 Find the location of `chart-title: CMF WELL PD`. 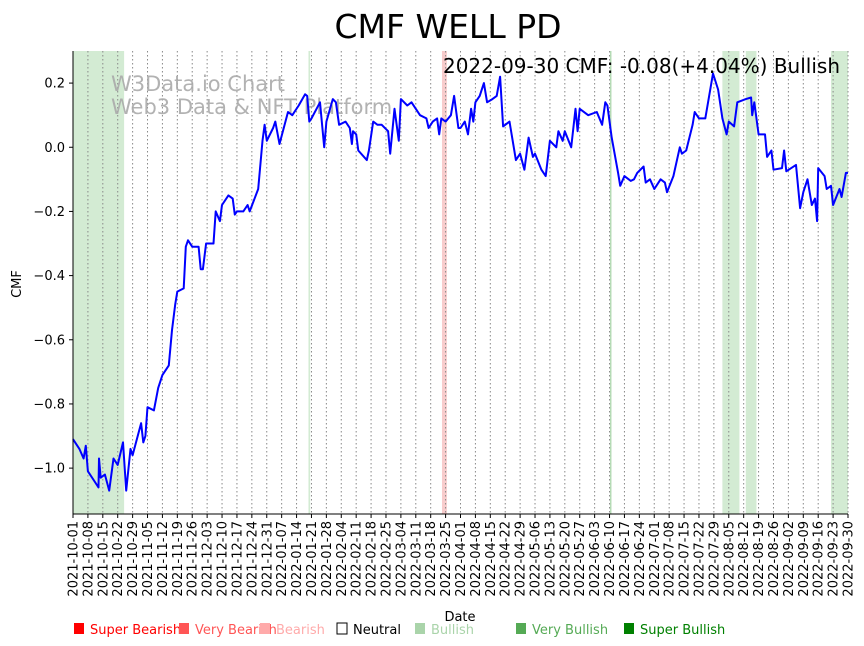

chart-title: CMF WELL PD is located at coordinates (447, 26).